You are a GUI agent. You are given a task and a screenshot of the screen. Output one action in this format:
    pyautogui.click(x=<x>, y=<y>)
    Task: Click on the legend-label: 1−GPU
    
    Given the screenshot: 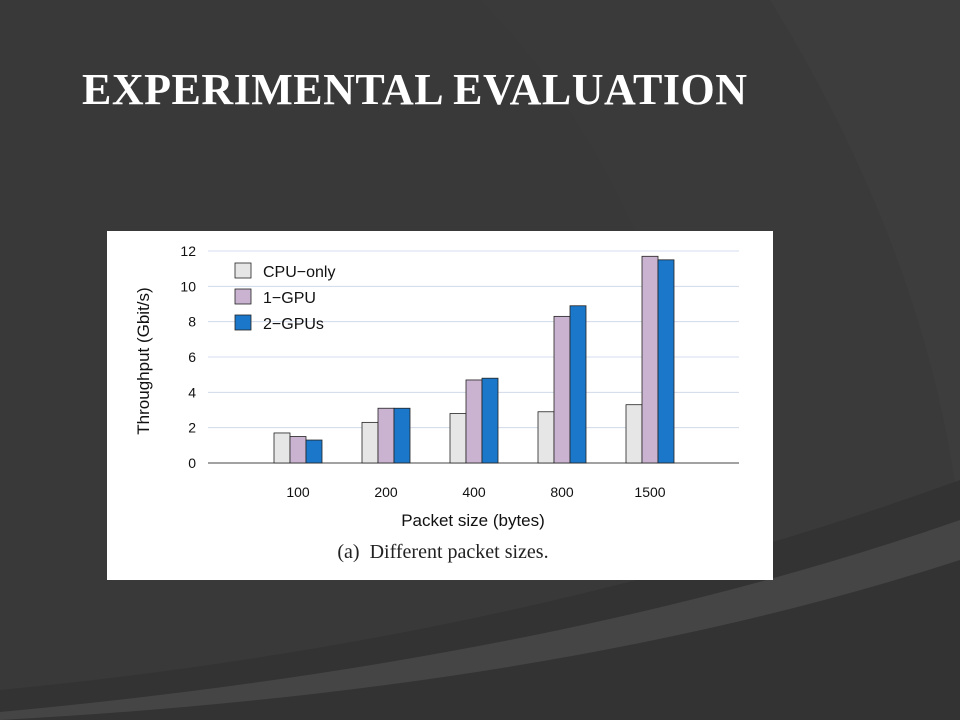 What is the action you would take?
    pyautogui.click(x=289, y=298)
    